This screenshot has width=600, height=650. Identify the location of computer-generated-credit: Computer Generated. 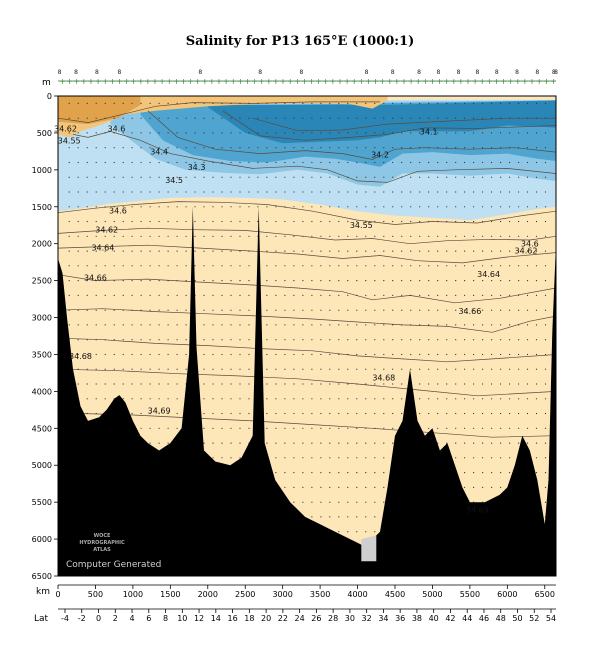
(113, 565).